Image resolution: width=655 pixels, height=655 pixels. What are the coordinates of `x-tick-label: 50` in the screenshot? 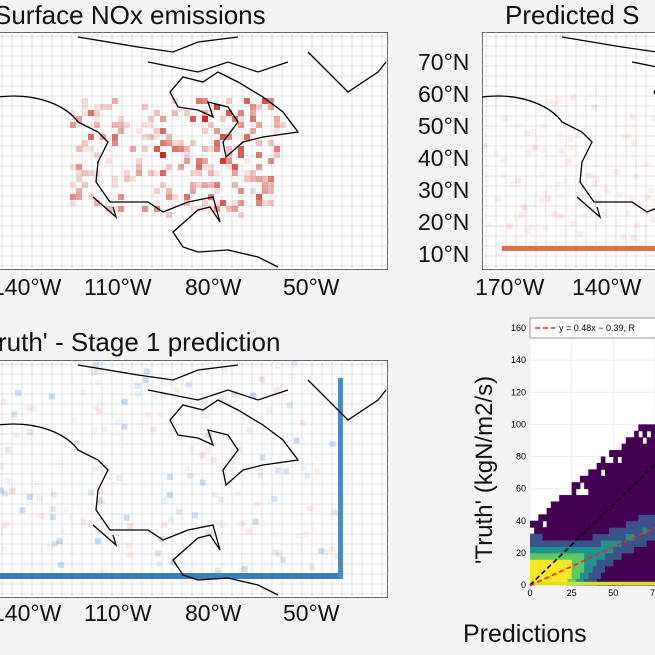 It's located at (613, 593).